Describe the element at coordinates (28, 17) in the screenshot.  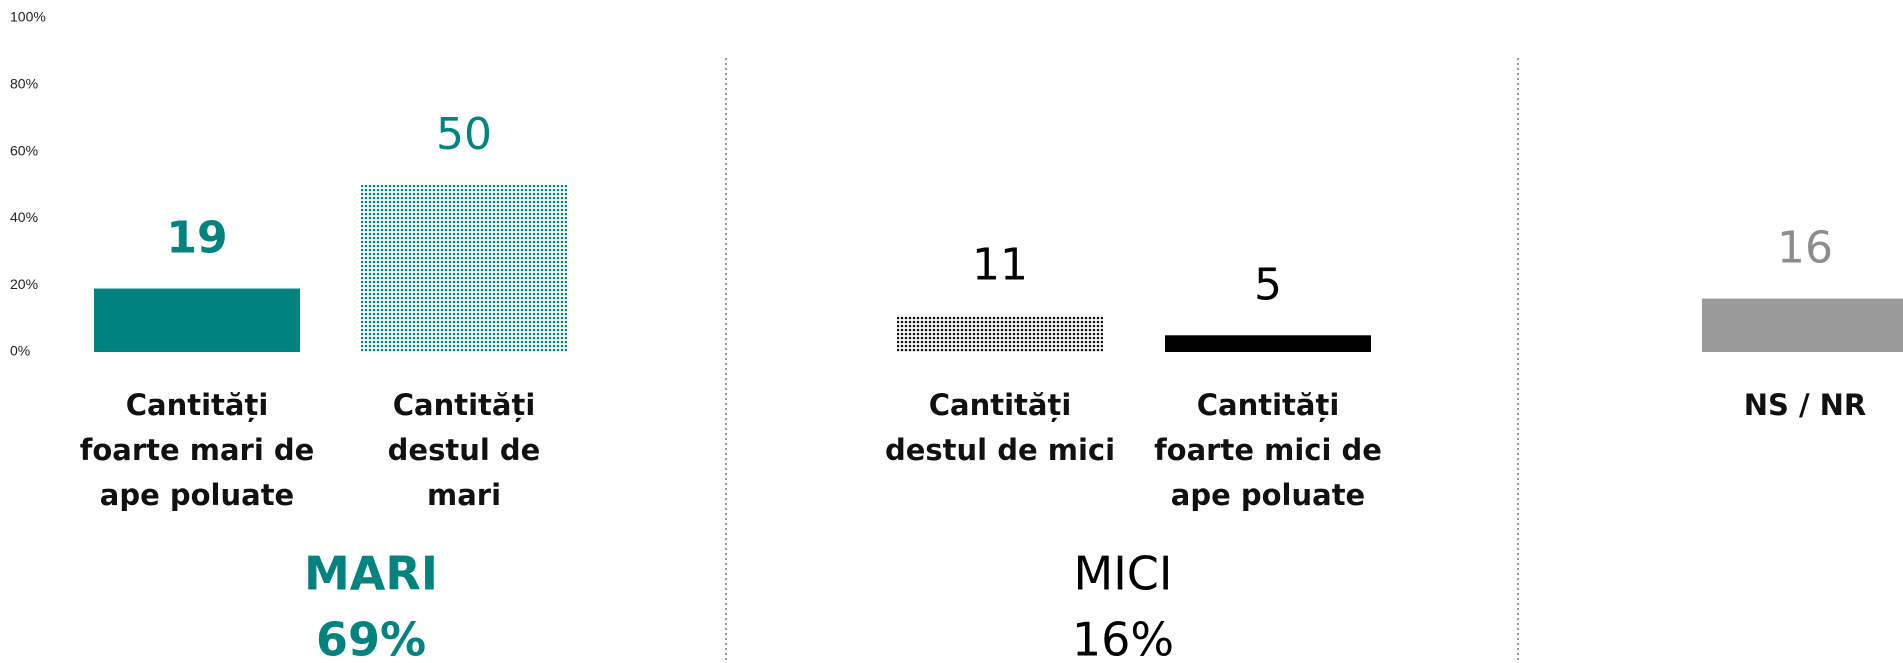
I see `y-tick-label: 100%` at that location.